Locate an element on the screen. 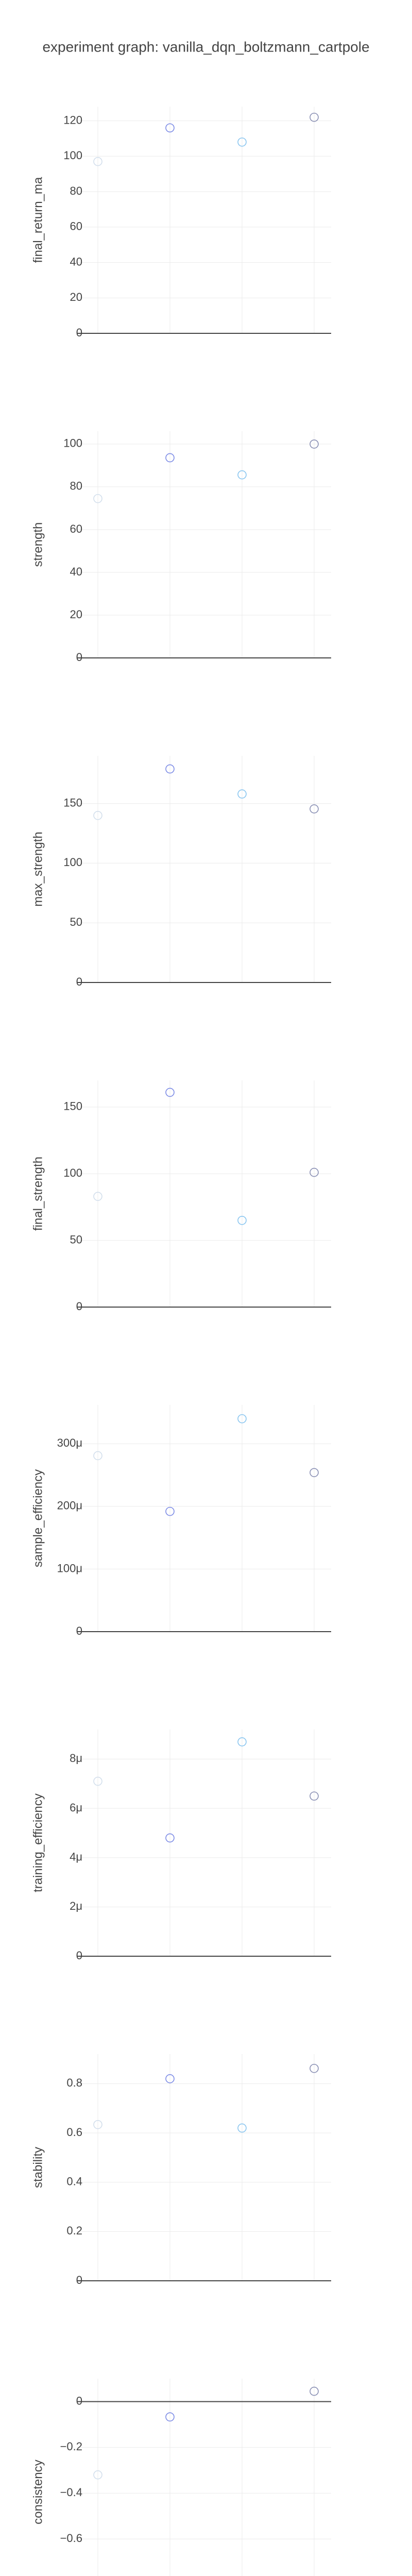  y-tick-label: −0.4 is located at coordinates (71, 2492).